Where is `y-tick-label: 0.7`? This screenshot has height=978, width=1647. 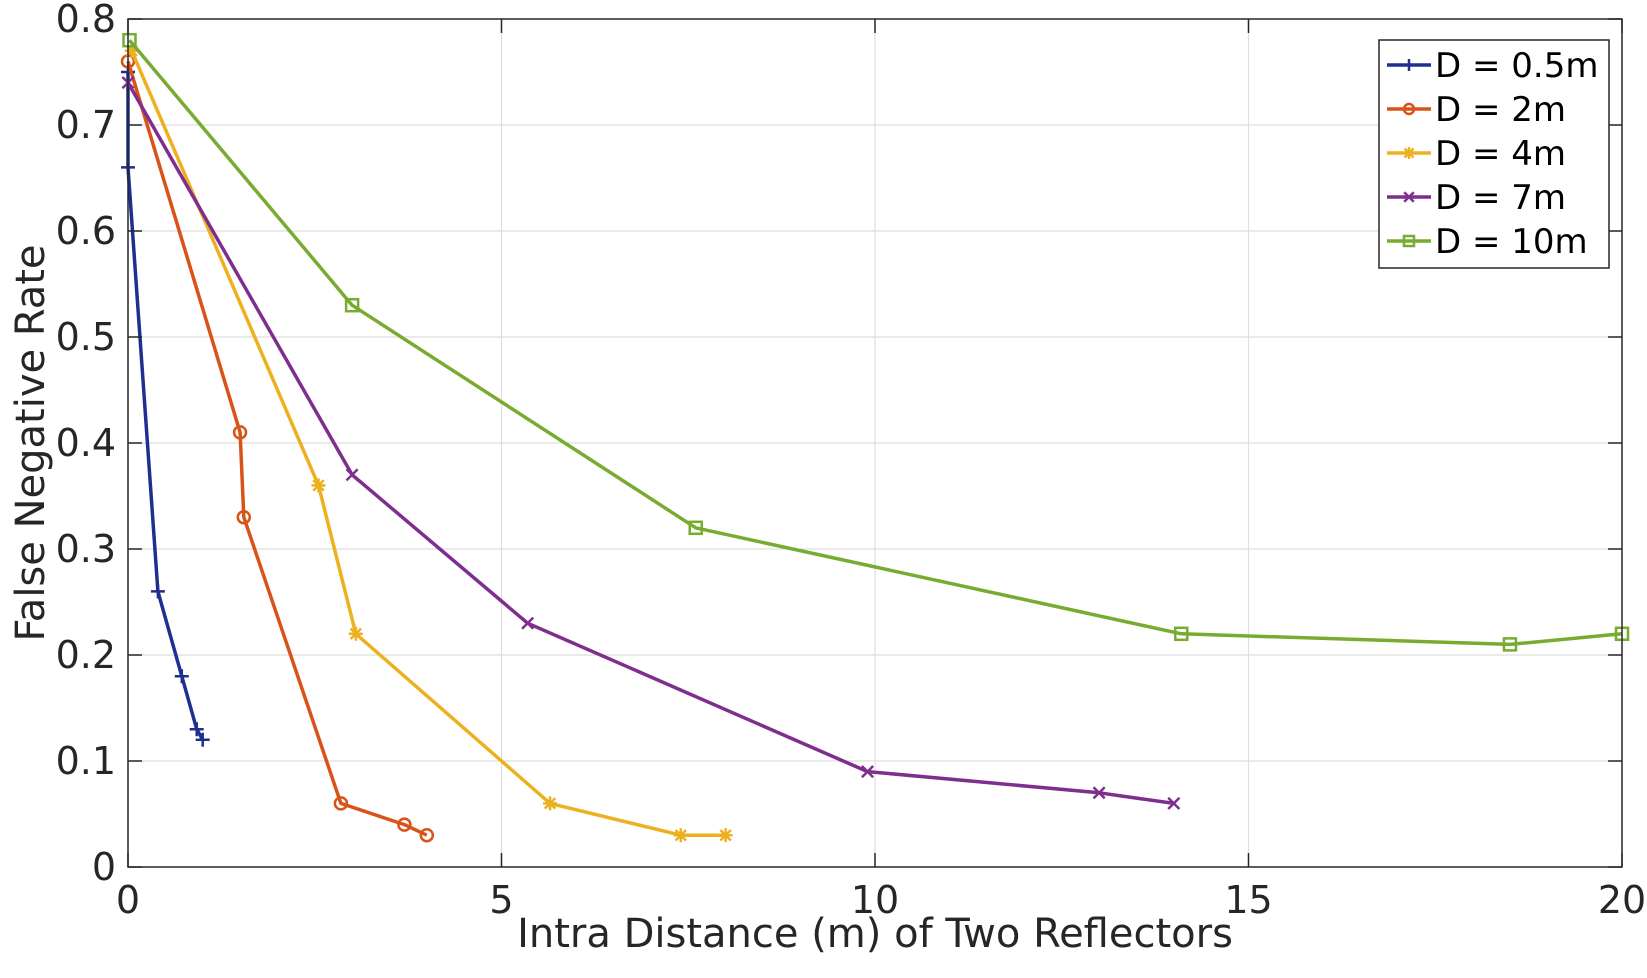
y-tick-label: 0.7 is located at coordinates (86, 125).